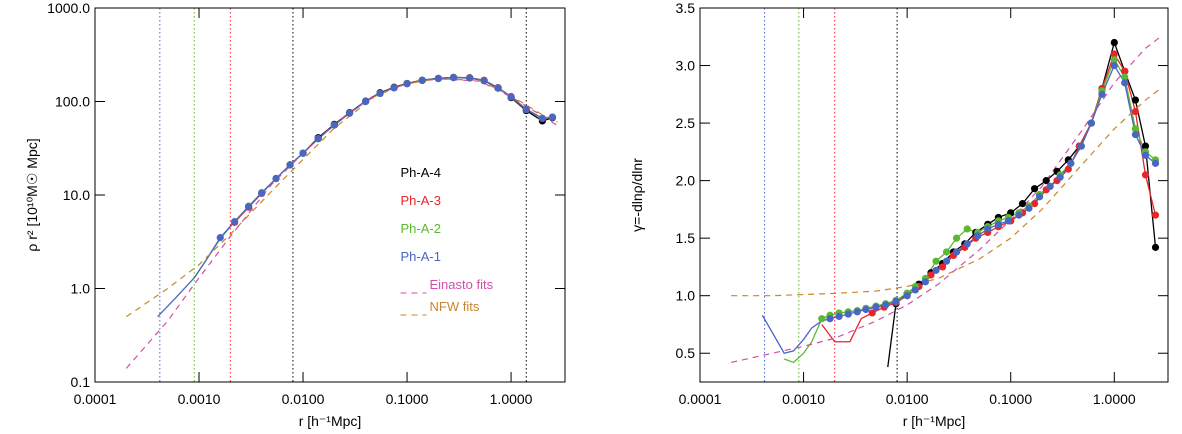 The width and height of the screenshot is (1182, 434). I want to click on y-axis-label: ρ r² [10¹⁰M☉ Mpc], so click(32, 194).